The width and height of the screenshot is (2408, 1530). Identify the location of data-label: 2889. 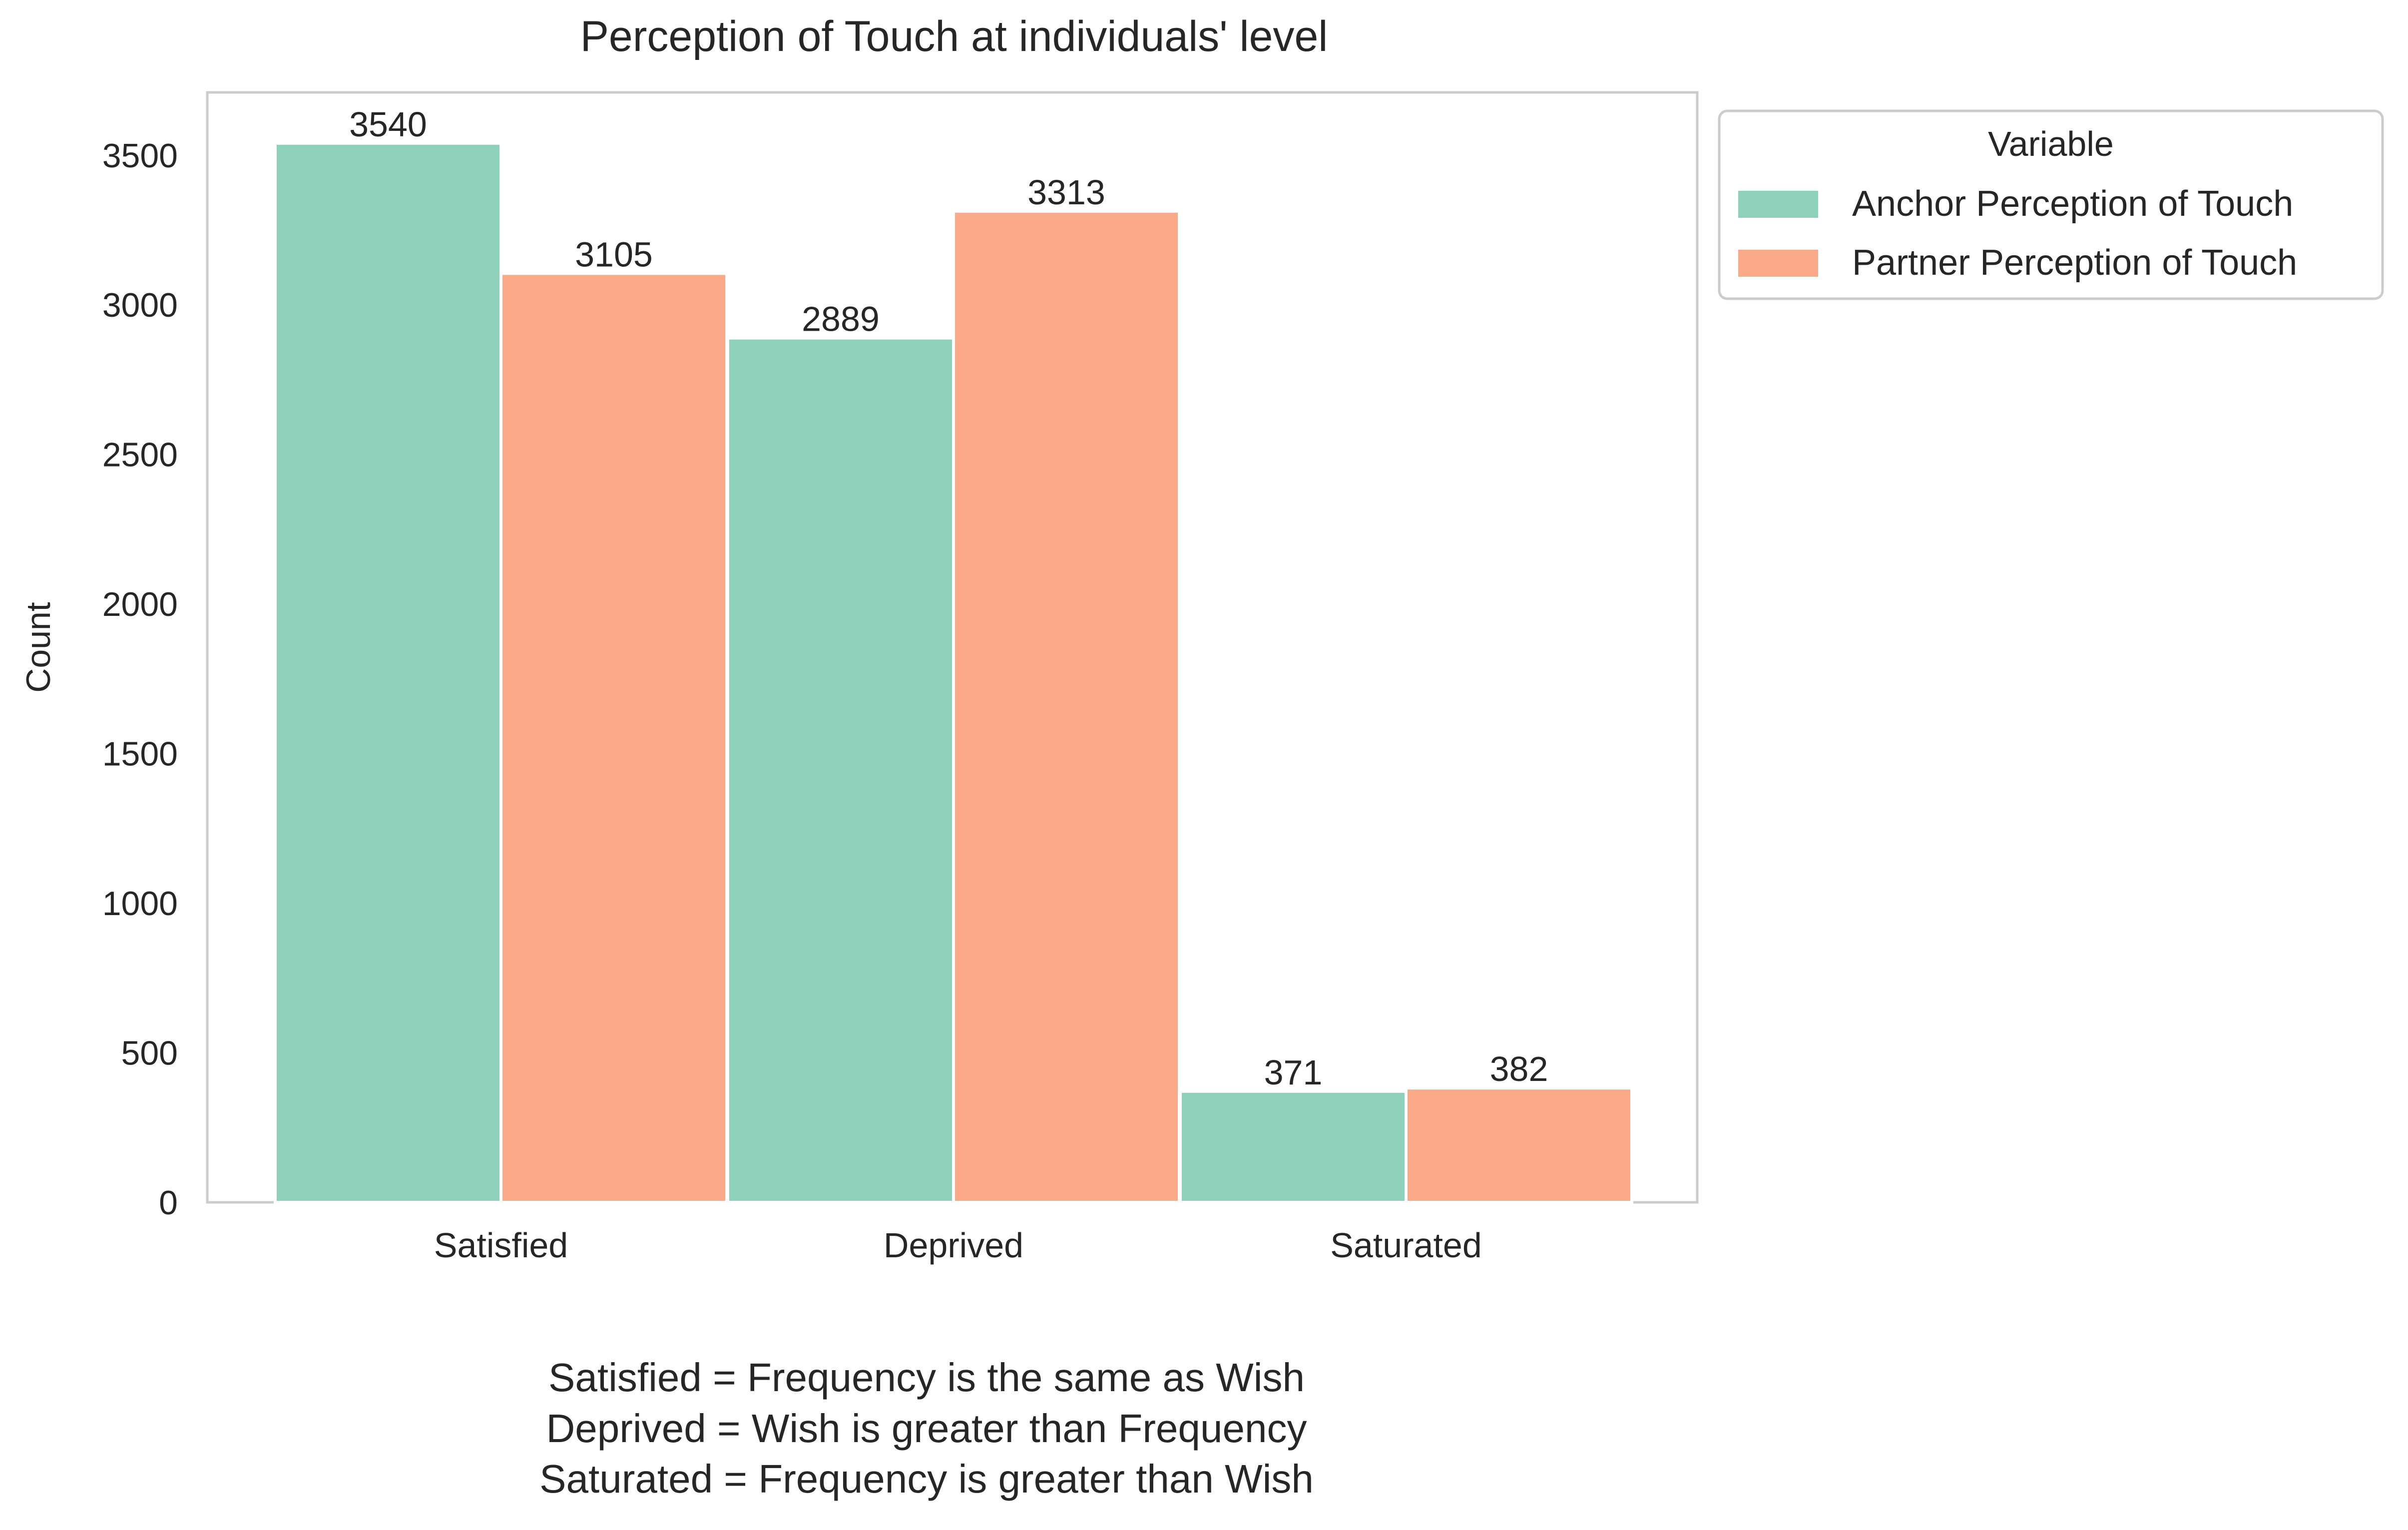
(841, 319).